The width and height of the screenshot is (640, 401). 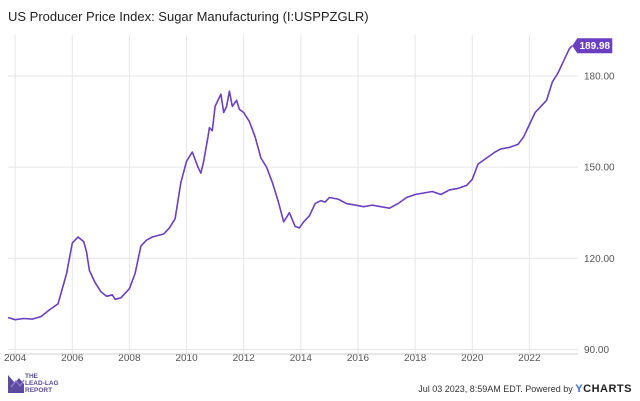 What do you see at coordinates (129, 358) in the screenshot?
I see `x-tick-label: 2008` at bounding box center [129, 358].